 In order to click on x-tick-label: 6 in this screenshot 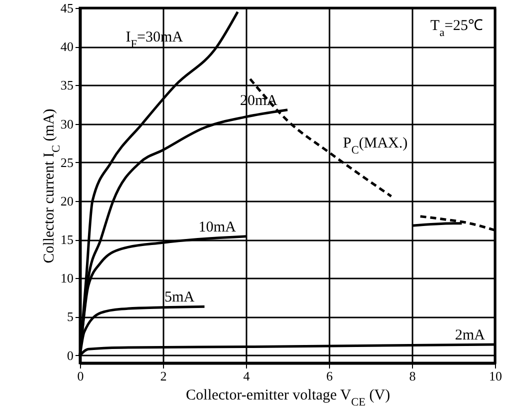, I will do `click(330, 376)`.